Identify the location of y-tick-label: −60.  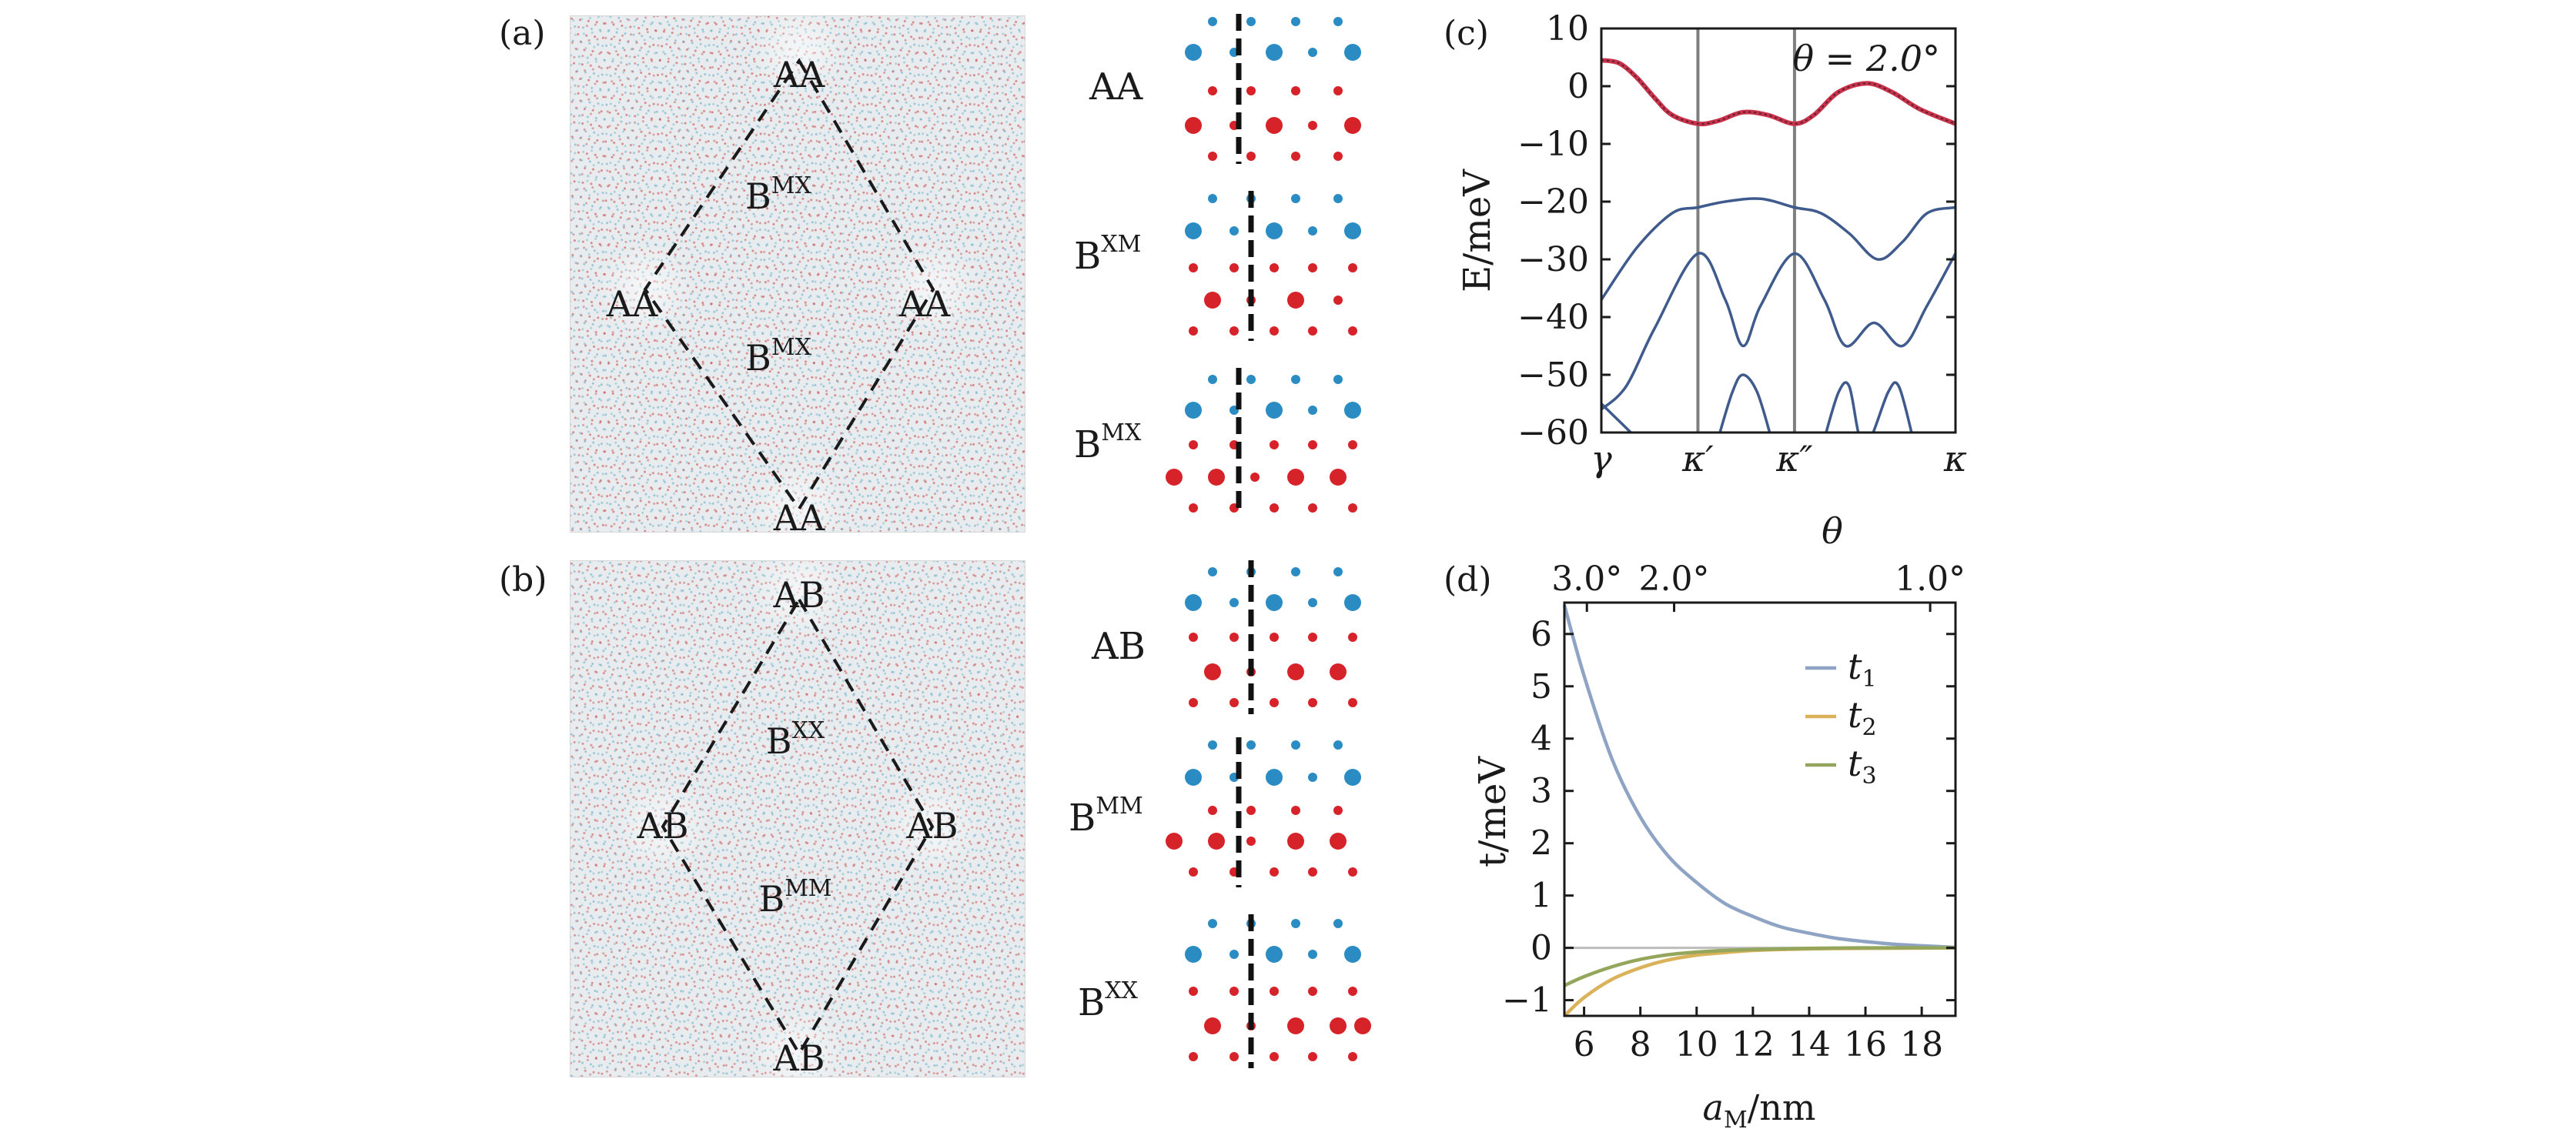
(1553, 433).